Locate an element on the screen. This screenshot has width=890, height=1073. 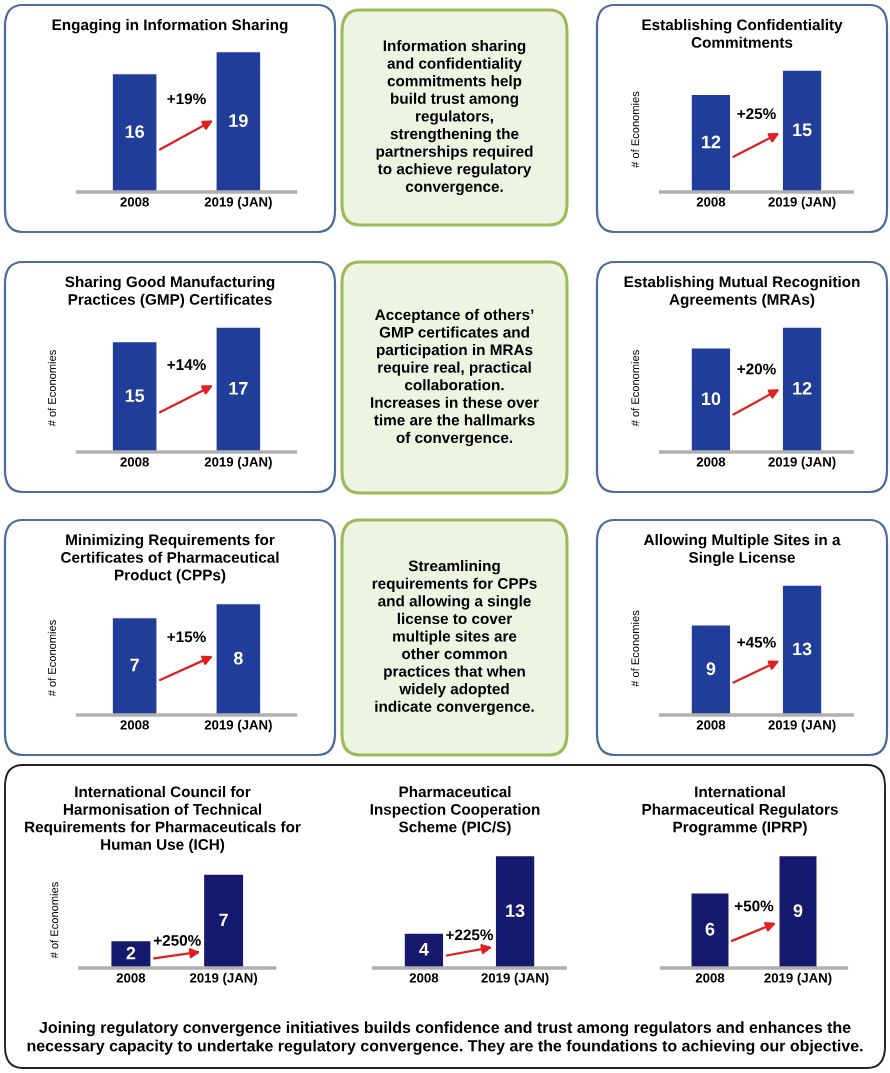
data-label: 8 is located at coordinates (238, 658).